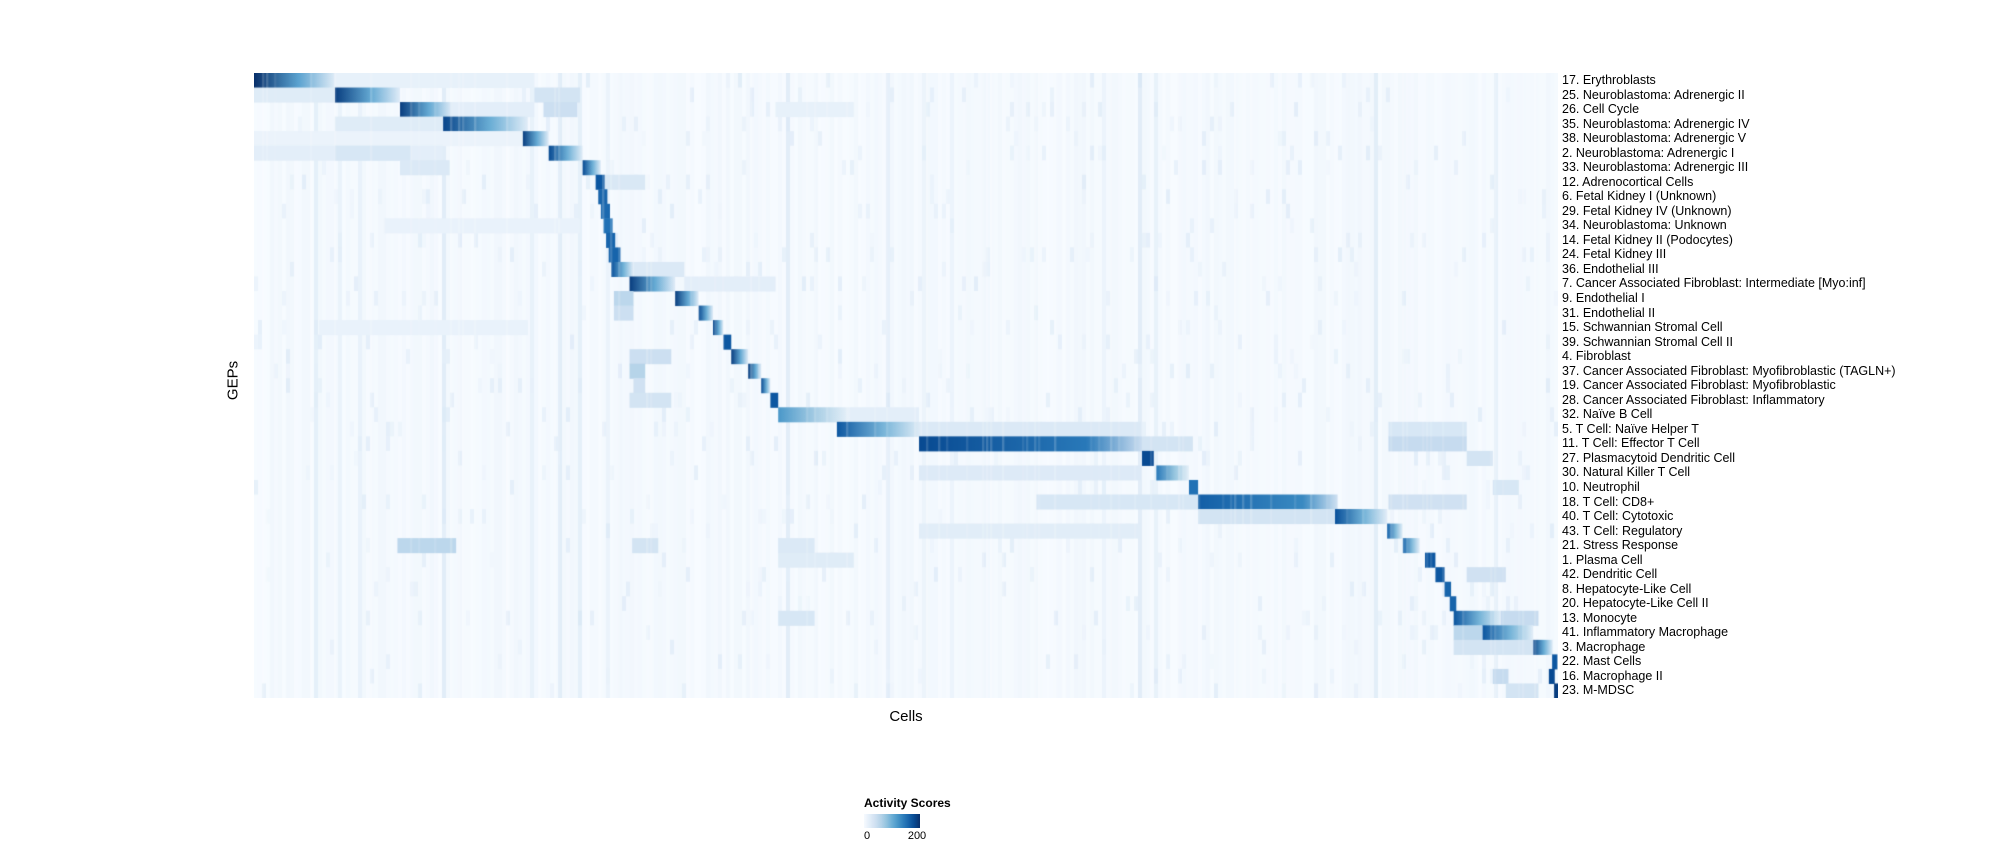  Describe the element at coordinates (1642, 327) in the screenshot. I see `row-label: 15. Schwannian Stromal Cell` at that location.